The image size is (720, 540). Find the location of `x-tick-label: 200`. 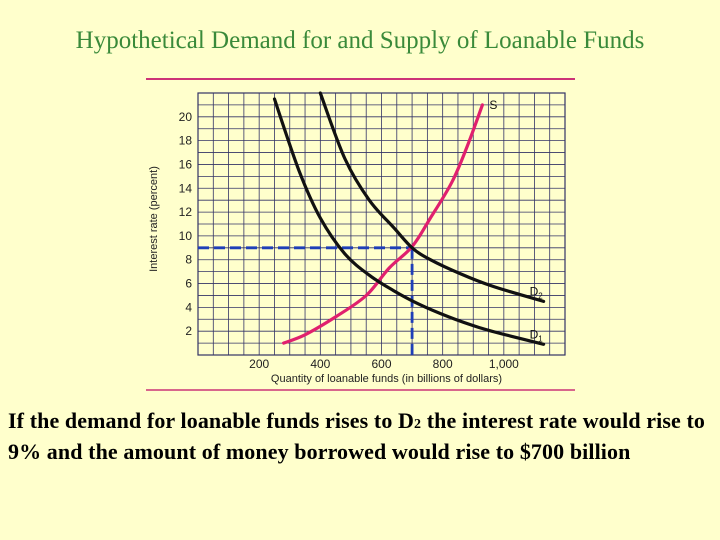

x-tick-label: 200 is located at coordinates (259, 364).